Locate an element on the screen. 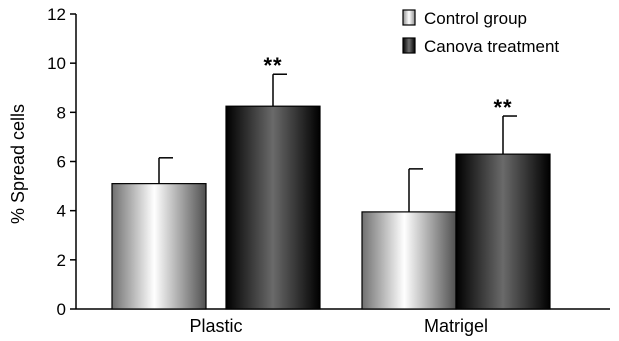 The image size is (619, 341). y-axis-ticks: 0 2 4 6 8 10 12 is located at coordinates (61, 162).